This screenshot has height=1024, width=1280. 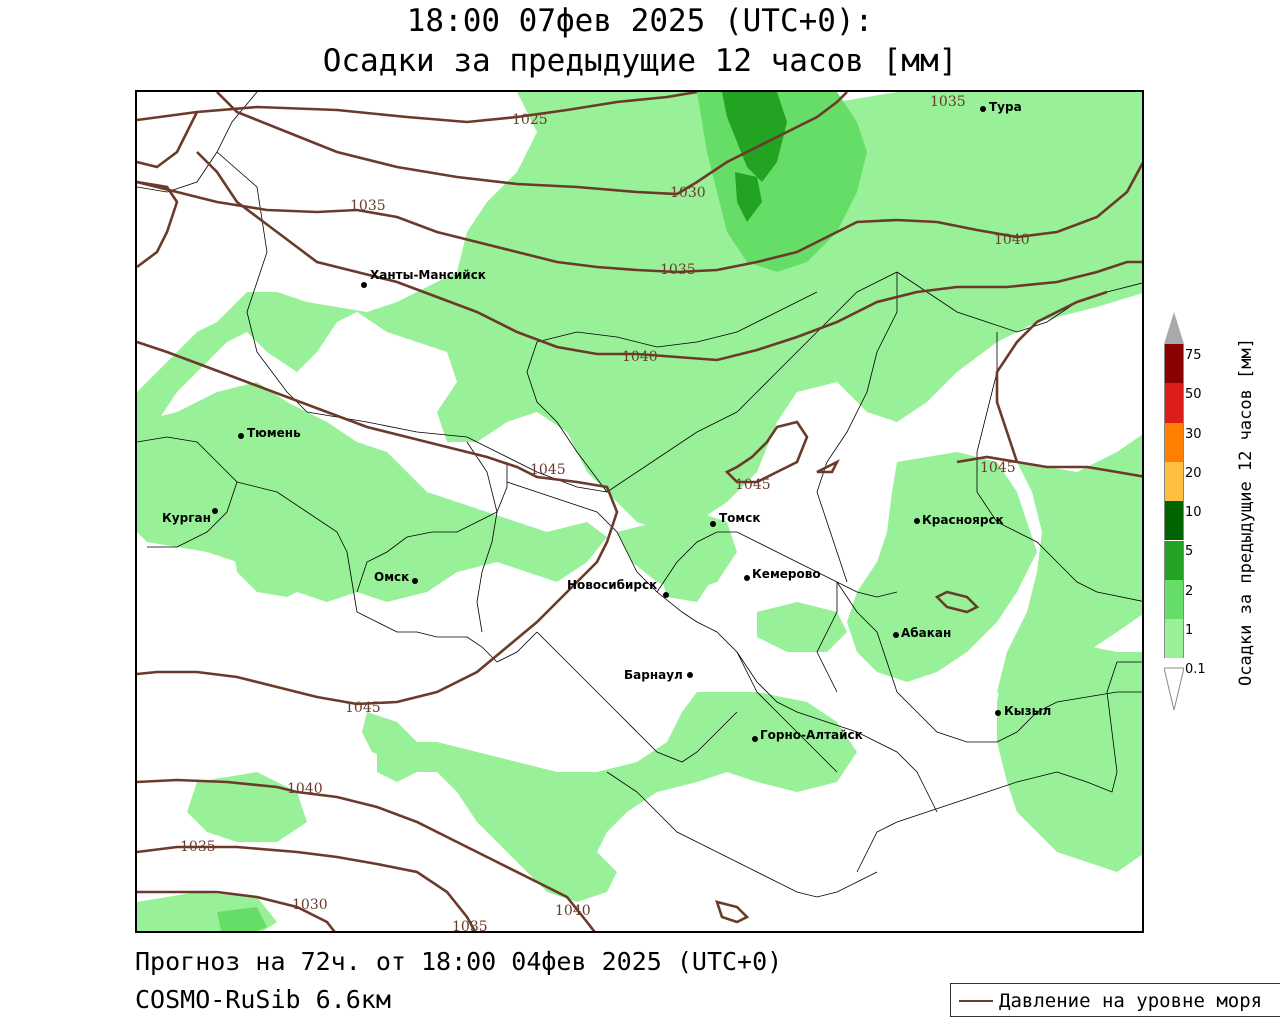 What do you see at coordinates (811, 735) in the screenshot?
I see `city-label: Горно-Алтайск` at bounding box center [811, 735].